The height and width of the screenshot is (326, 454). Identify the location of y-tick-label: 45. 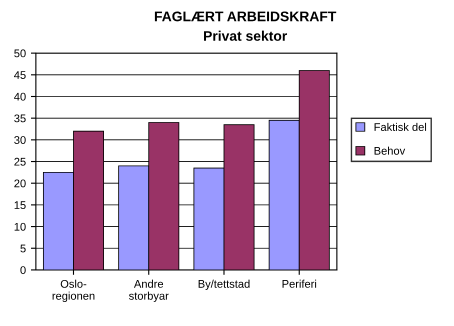
(20, 75).